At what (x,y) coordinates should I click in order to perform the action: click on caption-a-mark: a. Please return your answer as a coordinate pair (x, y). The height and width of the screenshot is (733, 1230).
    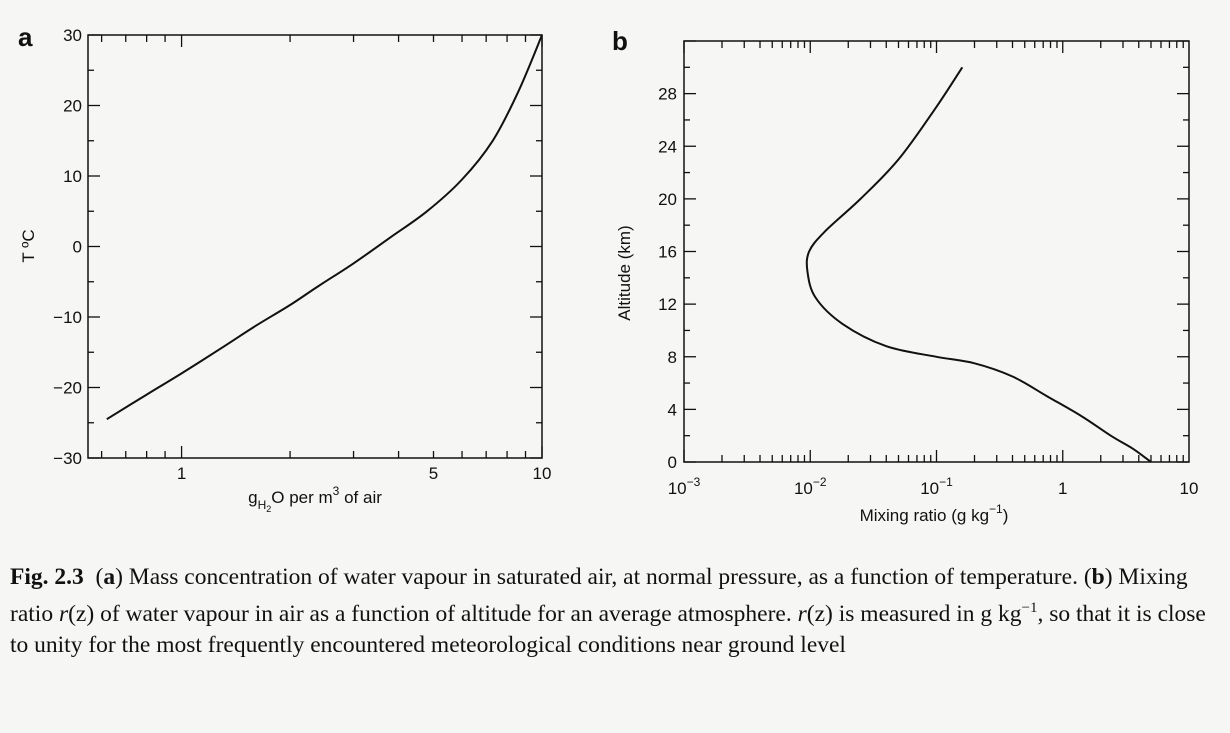
    Looking at the image, I should click on (109, 577).